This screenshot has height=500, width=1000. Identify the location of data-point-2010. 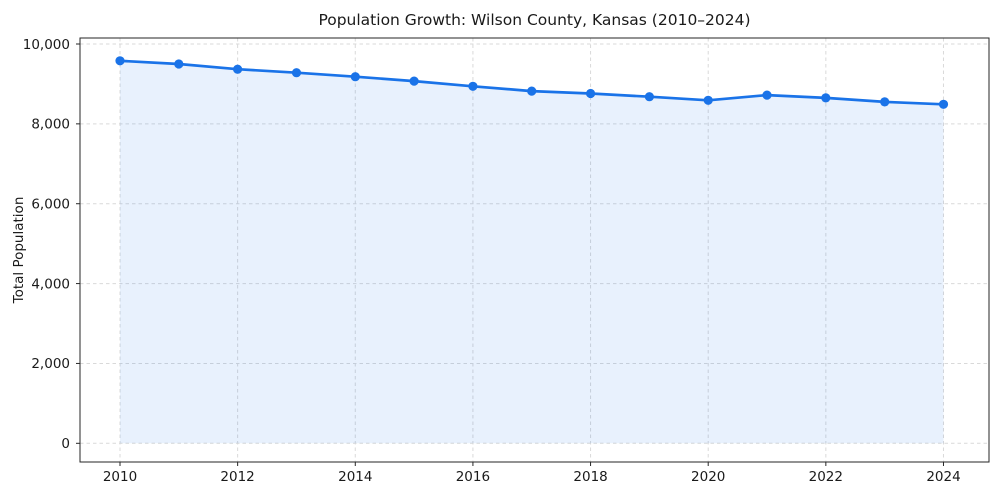
(120, 61).